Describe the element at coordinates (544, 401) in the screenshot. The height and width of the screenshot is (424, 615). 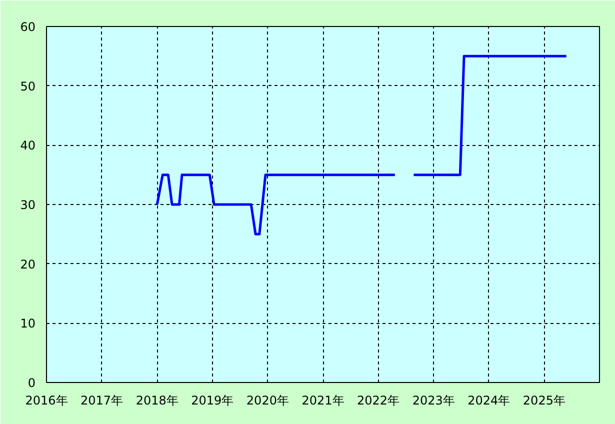
I see `x-tick-label: 2025年` at that location.